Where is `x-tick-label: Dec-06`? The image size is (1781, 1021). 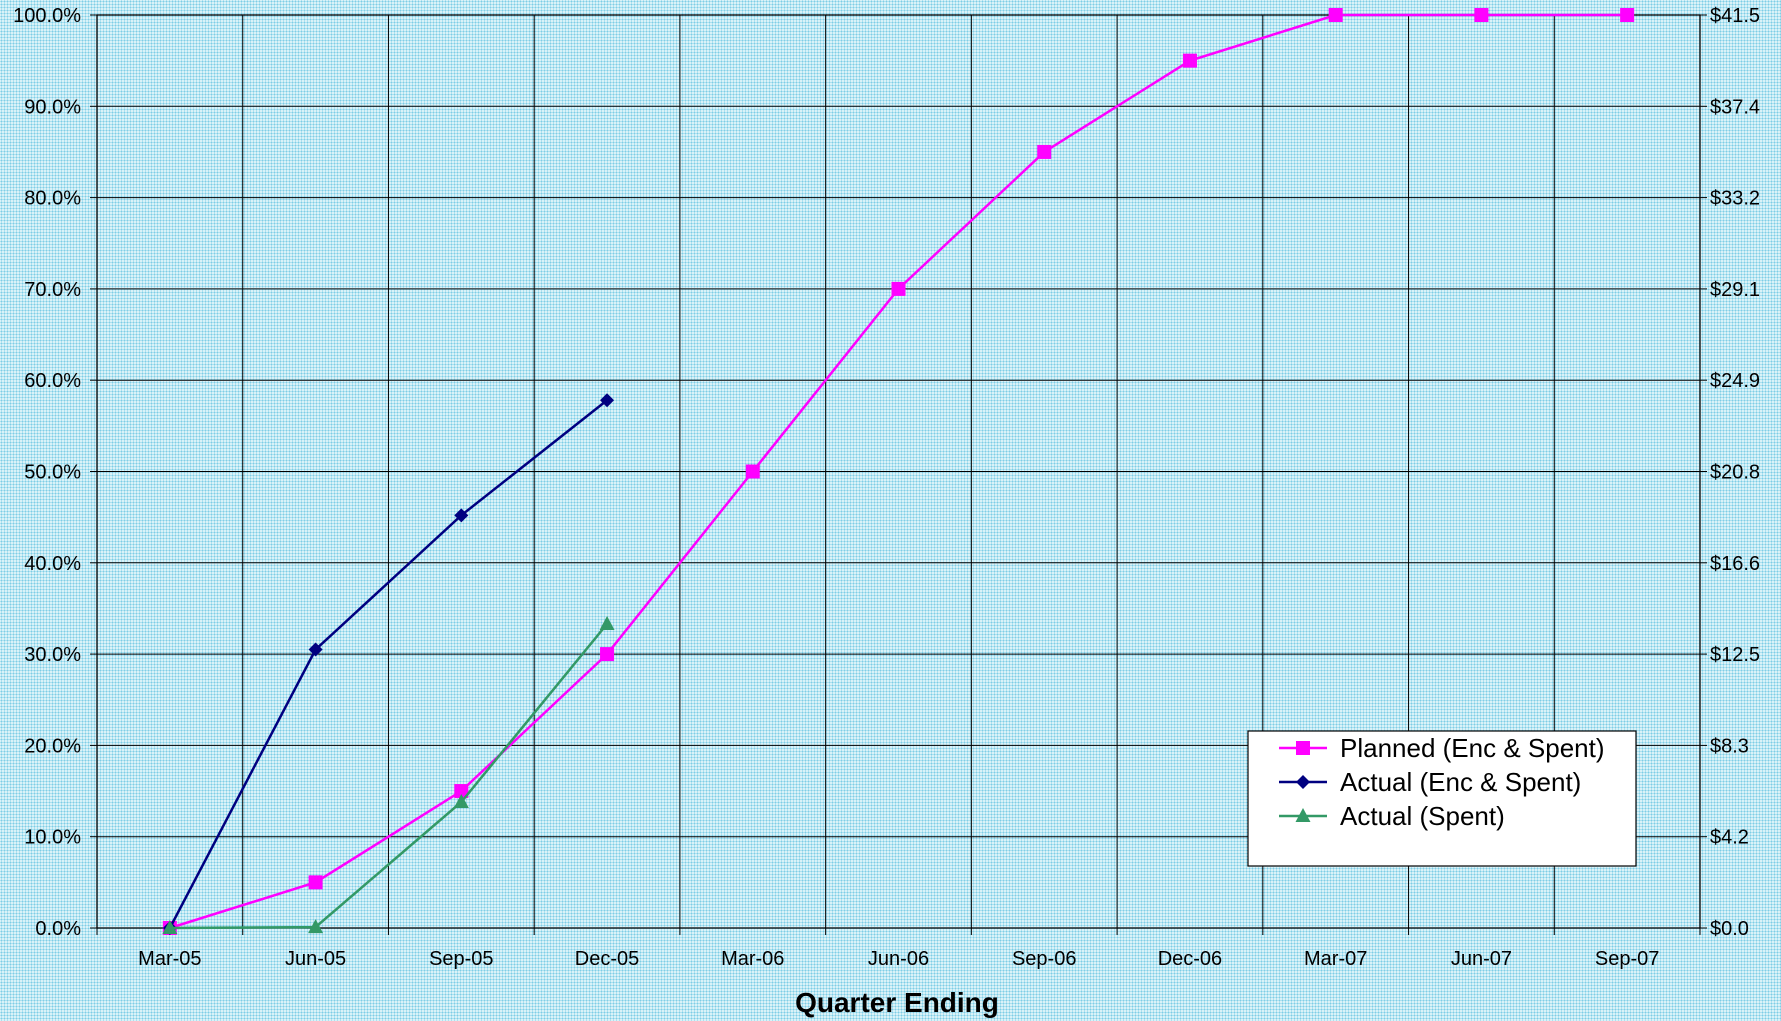 x-tick-label: Dec-06 is located at coordinates (1190, 959).